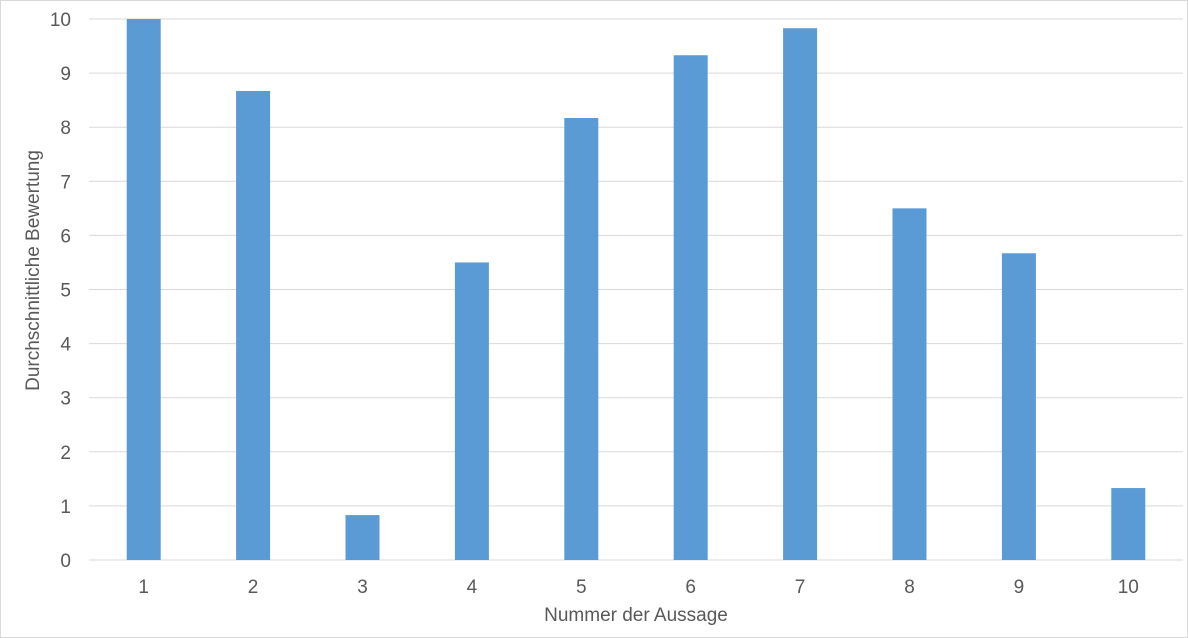 The height and width of the screenshot is (638, 1188). Describe the element at coordinates (65, 453) in the screenshot. I see `y-tick-label: 2` at that location.